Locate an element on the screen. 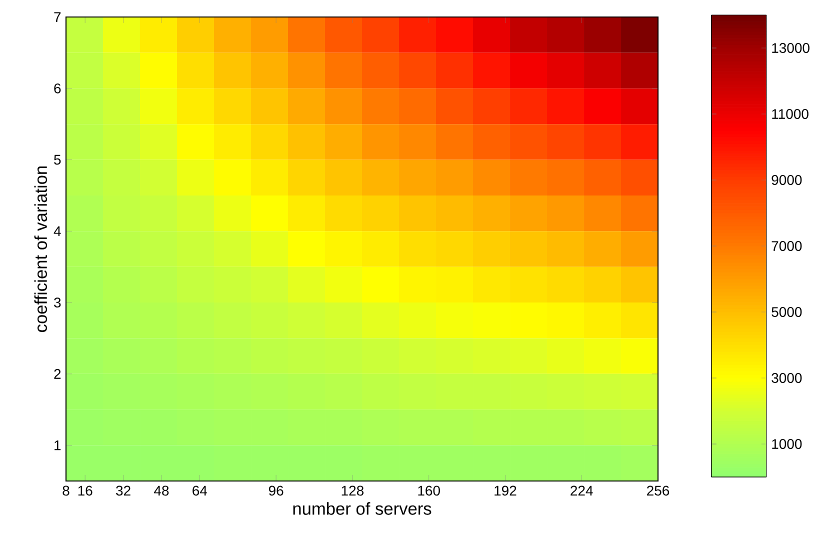 The width and height of the screenshot is (814, 537). x-tick-label: 8 is located at coordinates (66, 491).